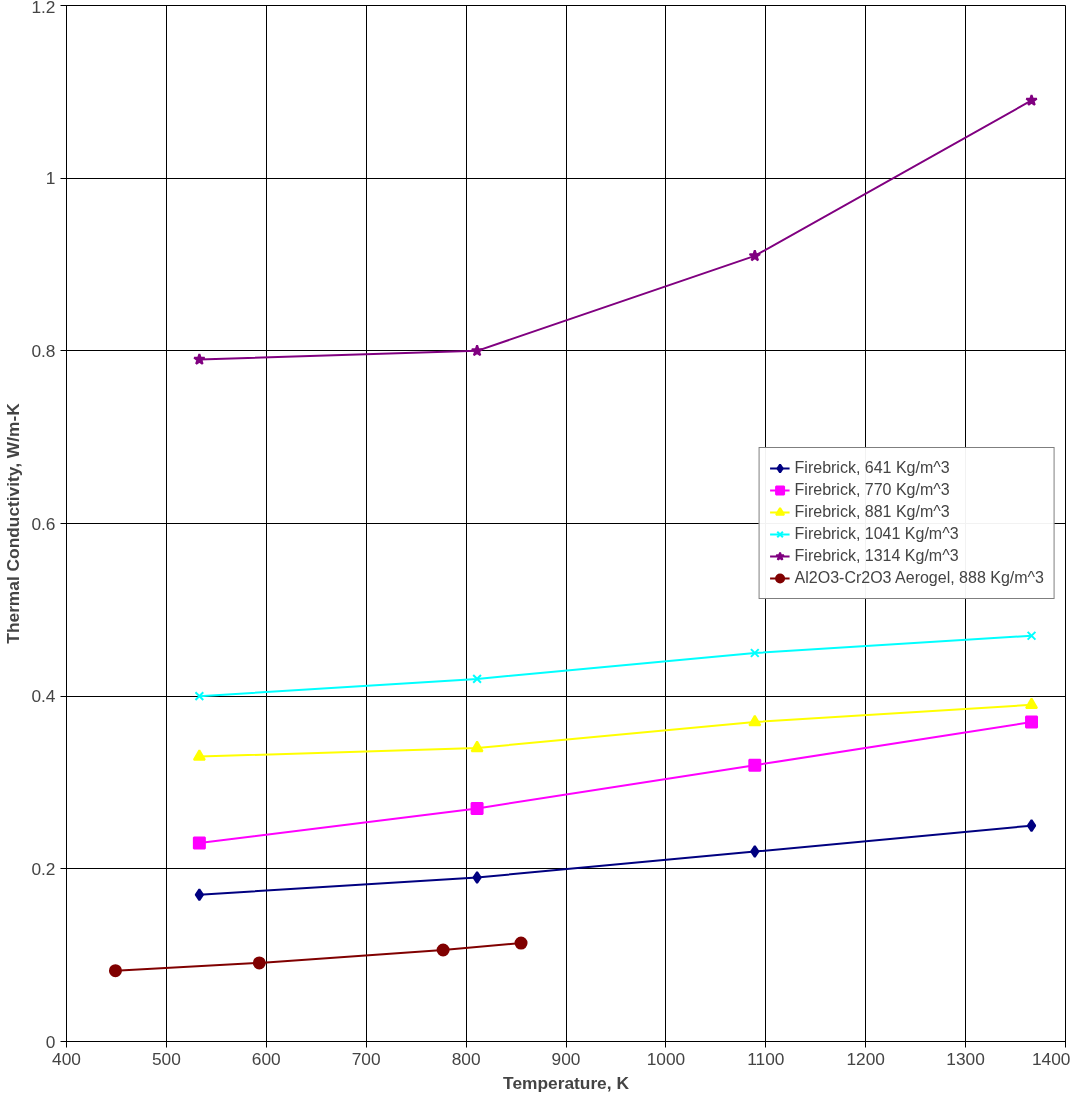 The image size is (1079, 1103). Describe the element at coordinates (965, 1058) in the screenshot. I see `x-tick-label: 1300` at that location.